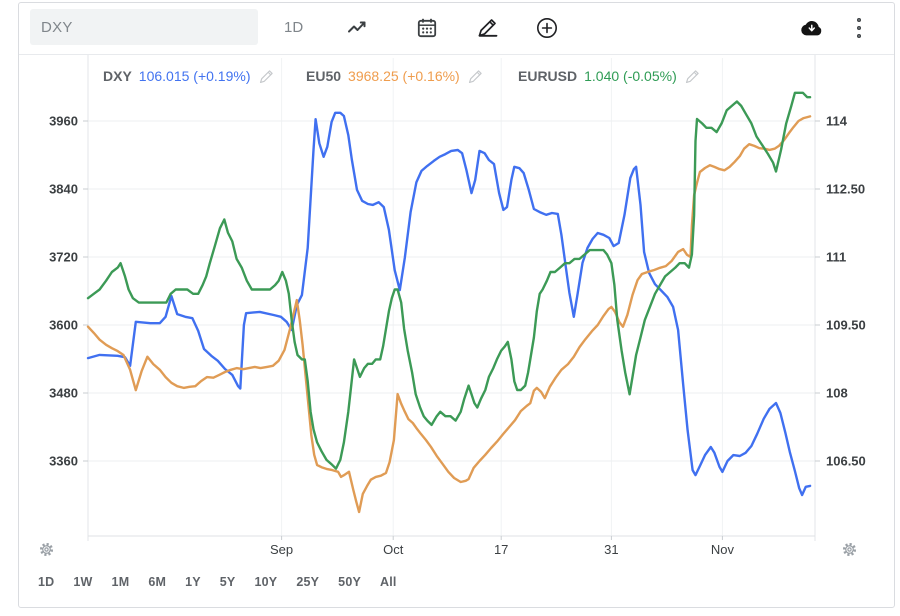 The image size is (900, 616). Describe the element at coordinates (46, 549) in the screenshot. I see `left-axis-settings-gear-icon` at that location.